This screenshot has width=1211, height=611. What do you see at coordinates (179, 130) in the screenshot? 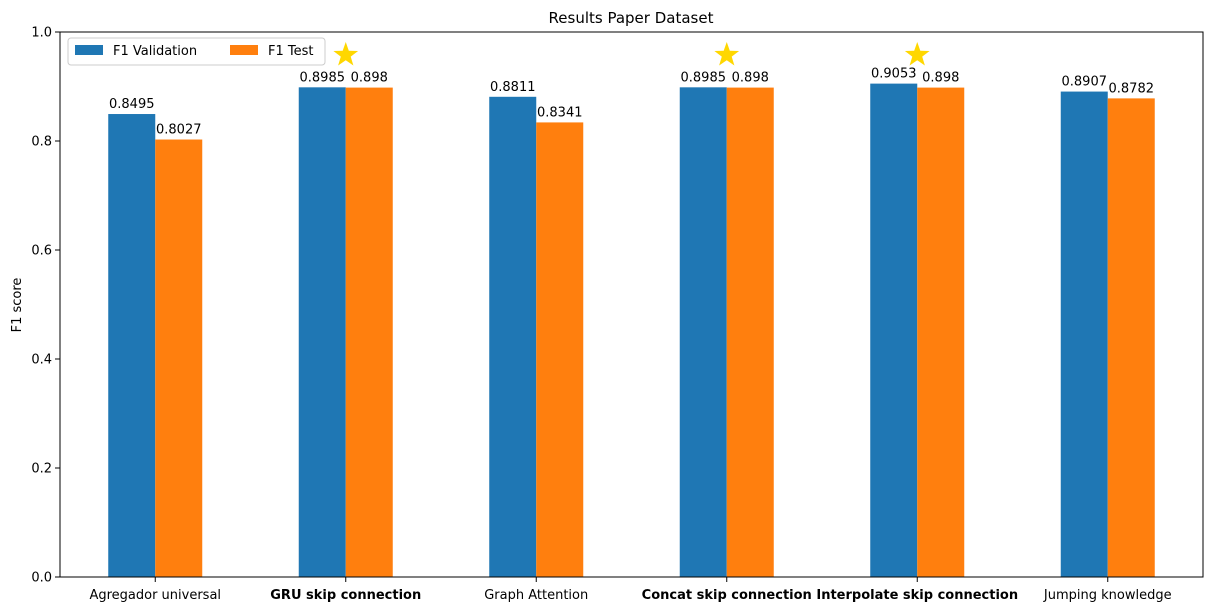
I see `data-label: 0.8027` at bounding box center [179, 130].